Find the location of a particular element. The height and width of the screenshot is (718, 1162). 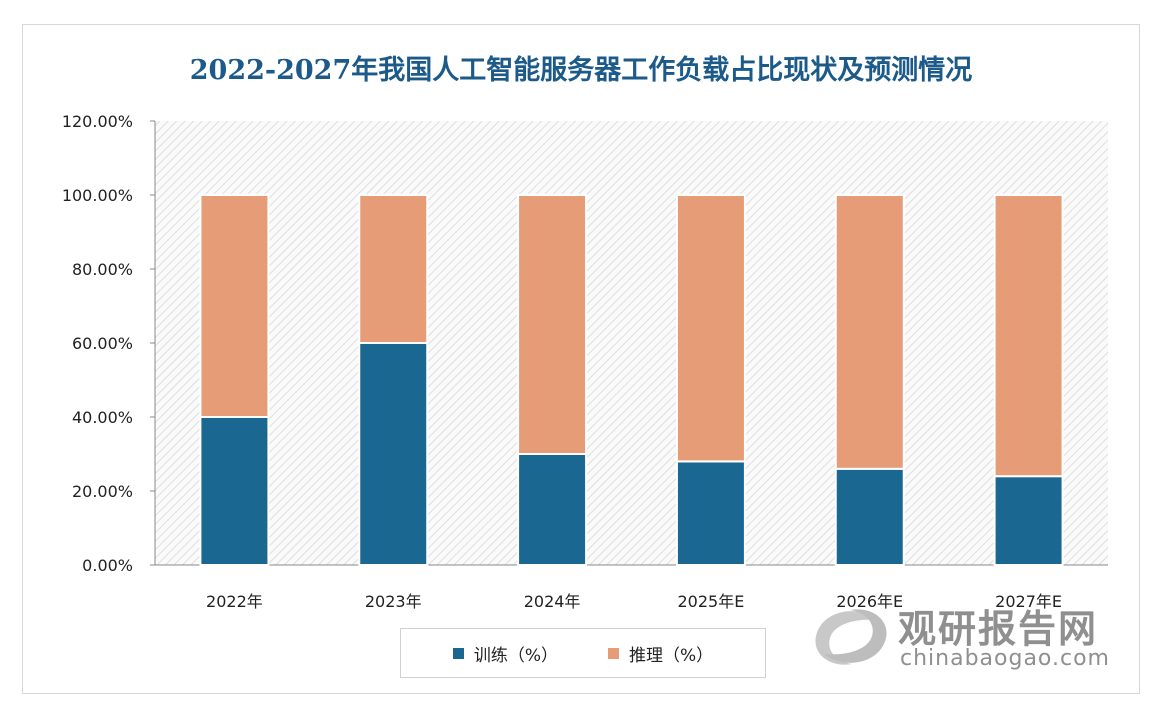

y-tick-label: 0.00% is located at coordinates (107, 565).